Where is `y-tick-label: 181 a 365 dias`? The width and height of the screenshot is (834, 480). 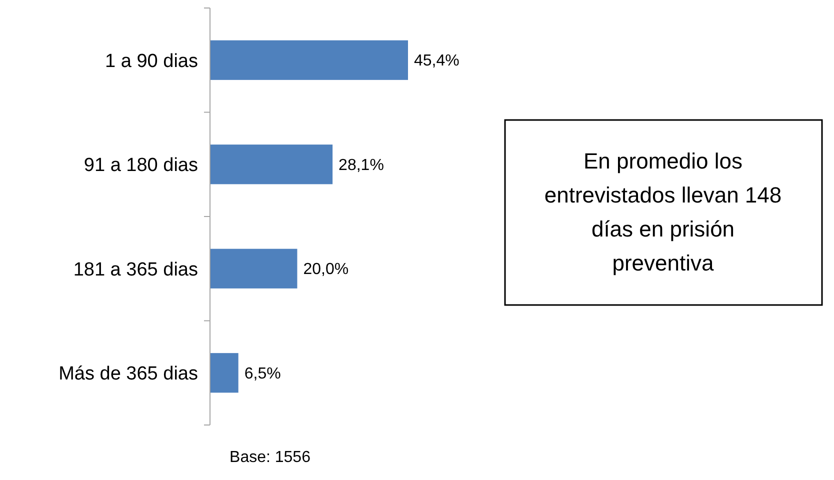 y-tick-label: 181 a 365 dias is located at coordinates (135, 269).